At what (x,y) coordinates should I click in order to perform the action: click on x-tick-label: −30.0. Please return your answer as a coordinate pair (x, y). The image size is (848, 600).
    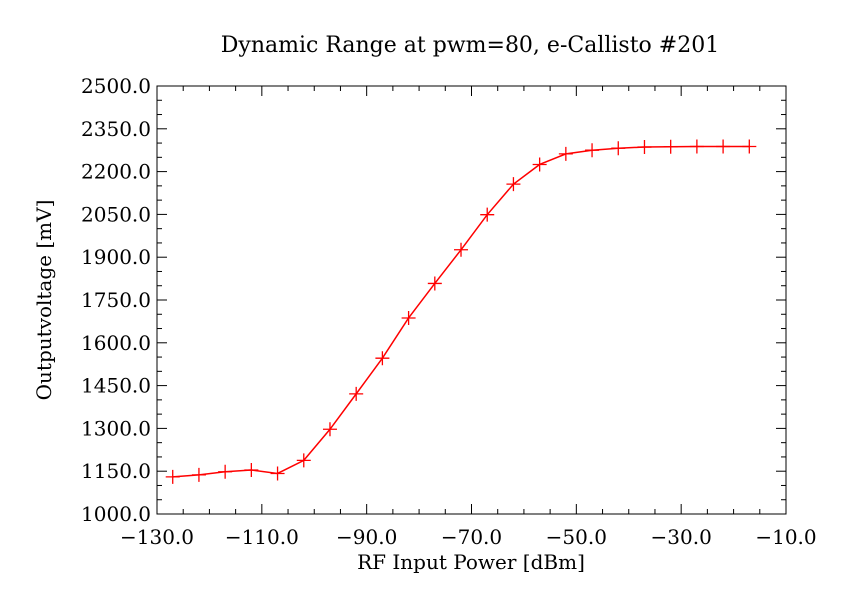
    Looking at the image, I should click on (681, 537).